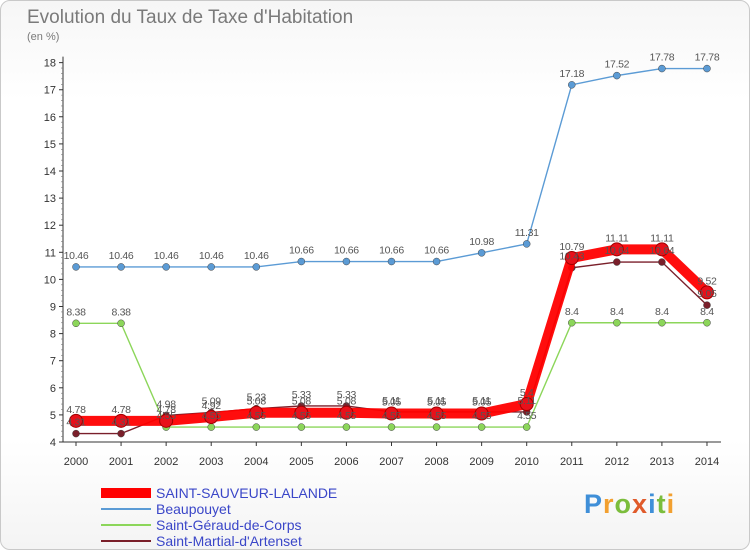 This screenshot has width=750, height=550. What do you see at coordinates (481, 462) in the screenshot?
I see `x-tick-label: 2009` at bounding box center [481, 462].